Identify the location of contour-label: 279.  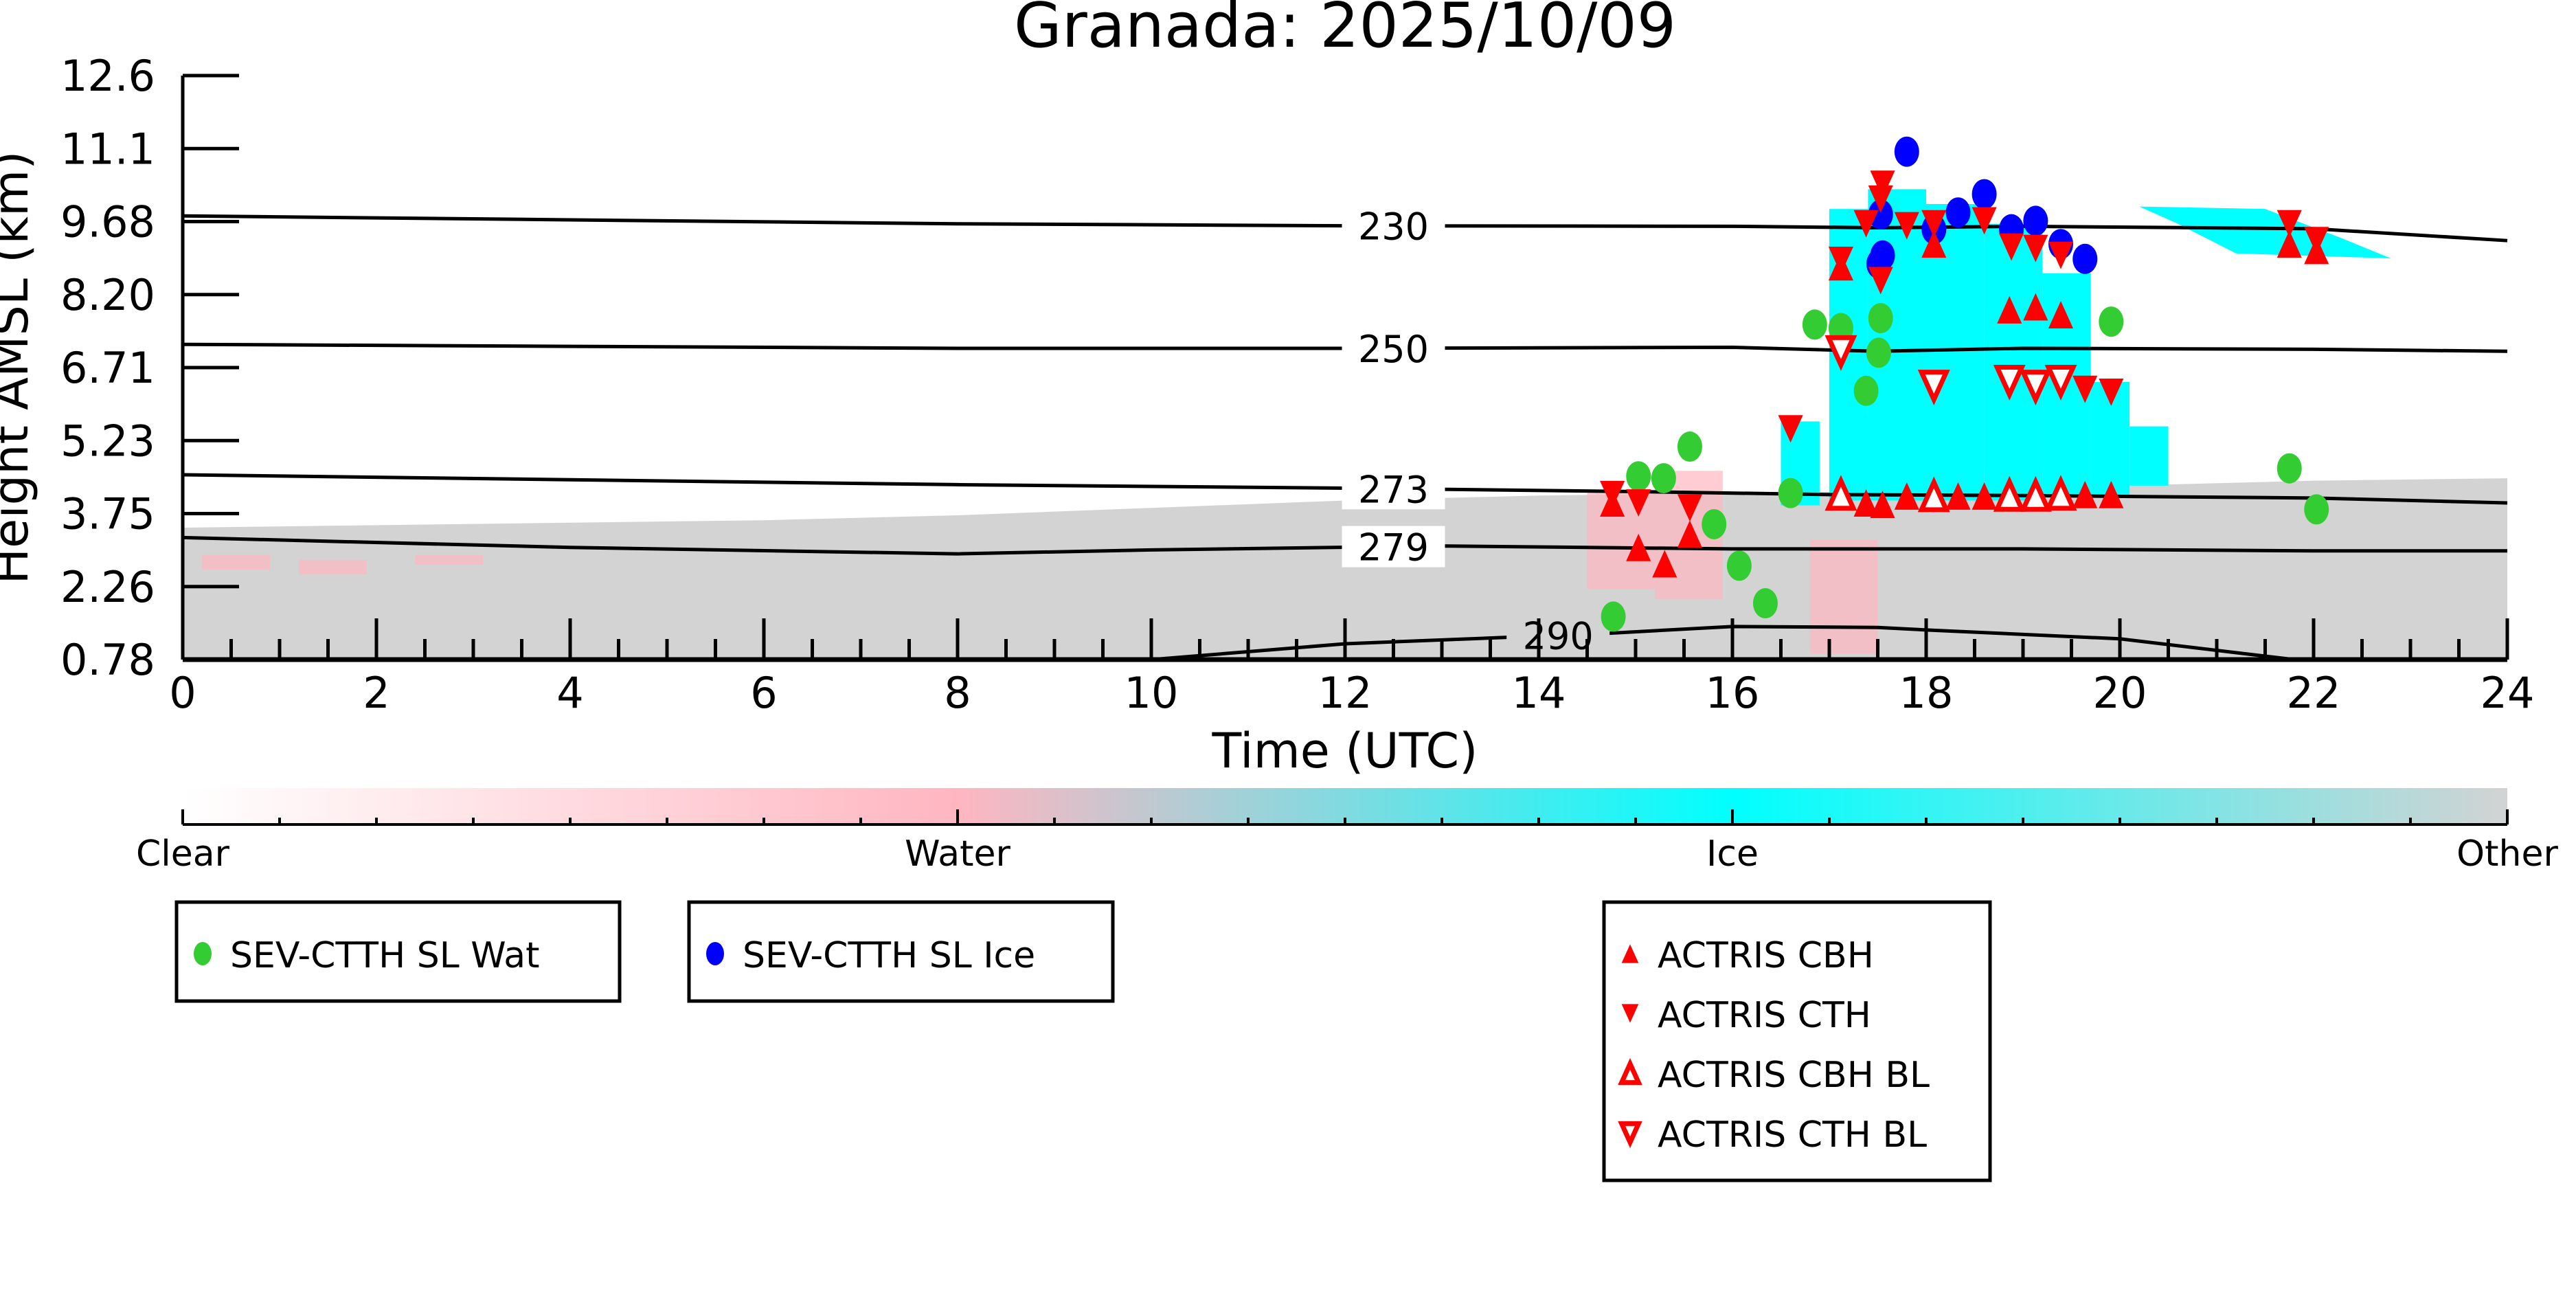
(1393, 548).